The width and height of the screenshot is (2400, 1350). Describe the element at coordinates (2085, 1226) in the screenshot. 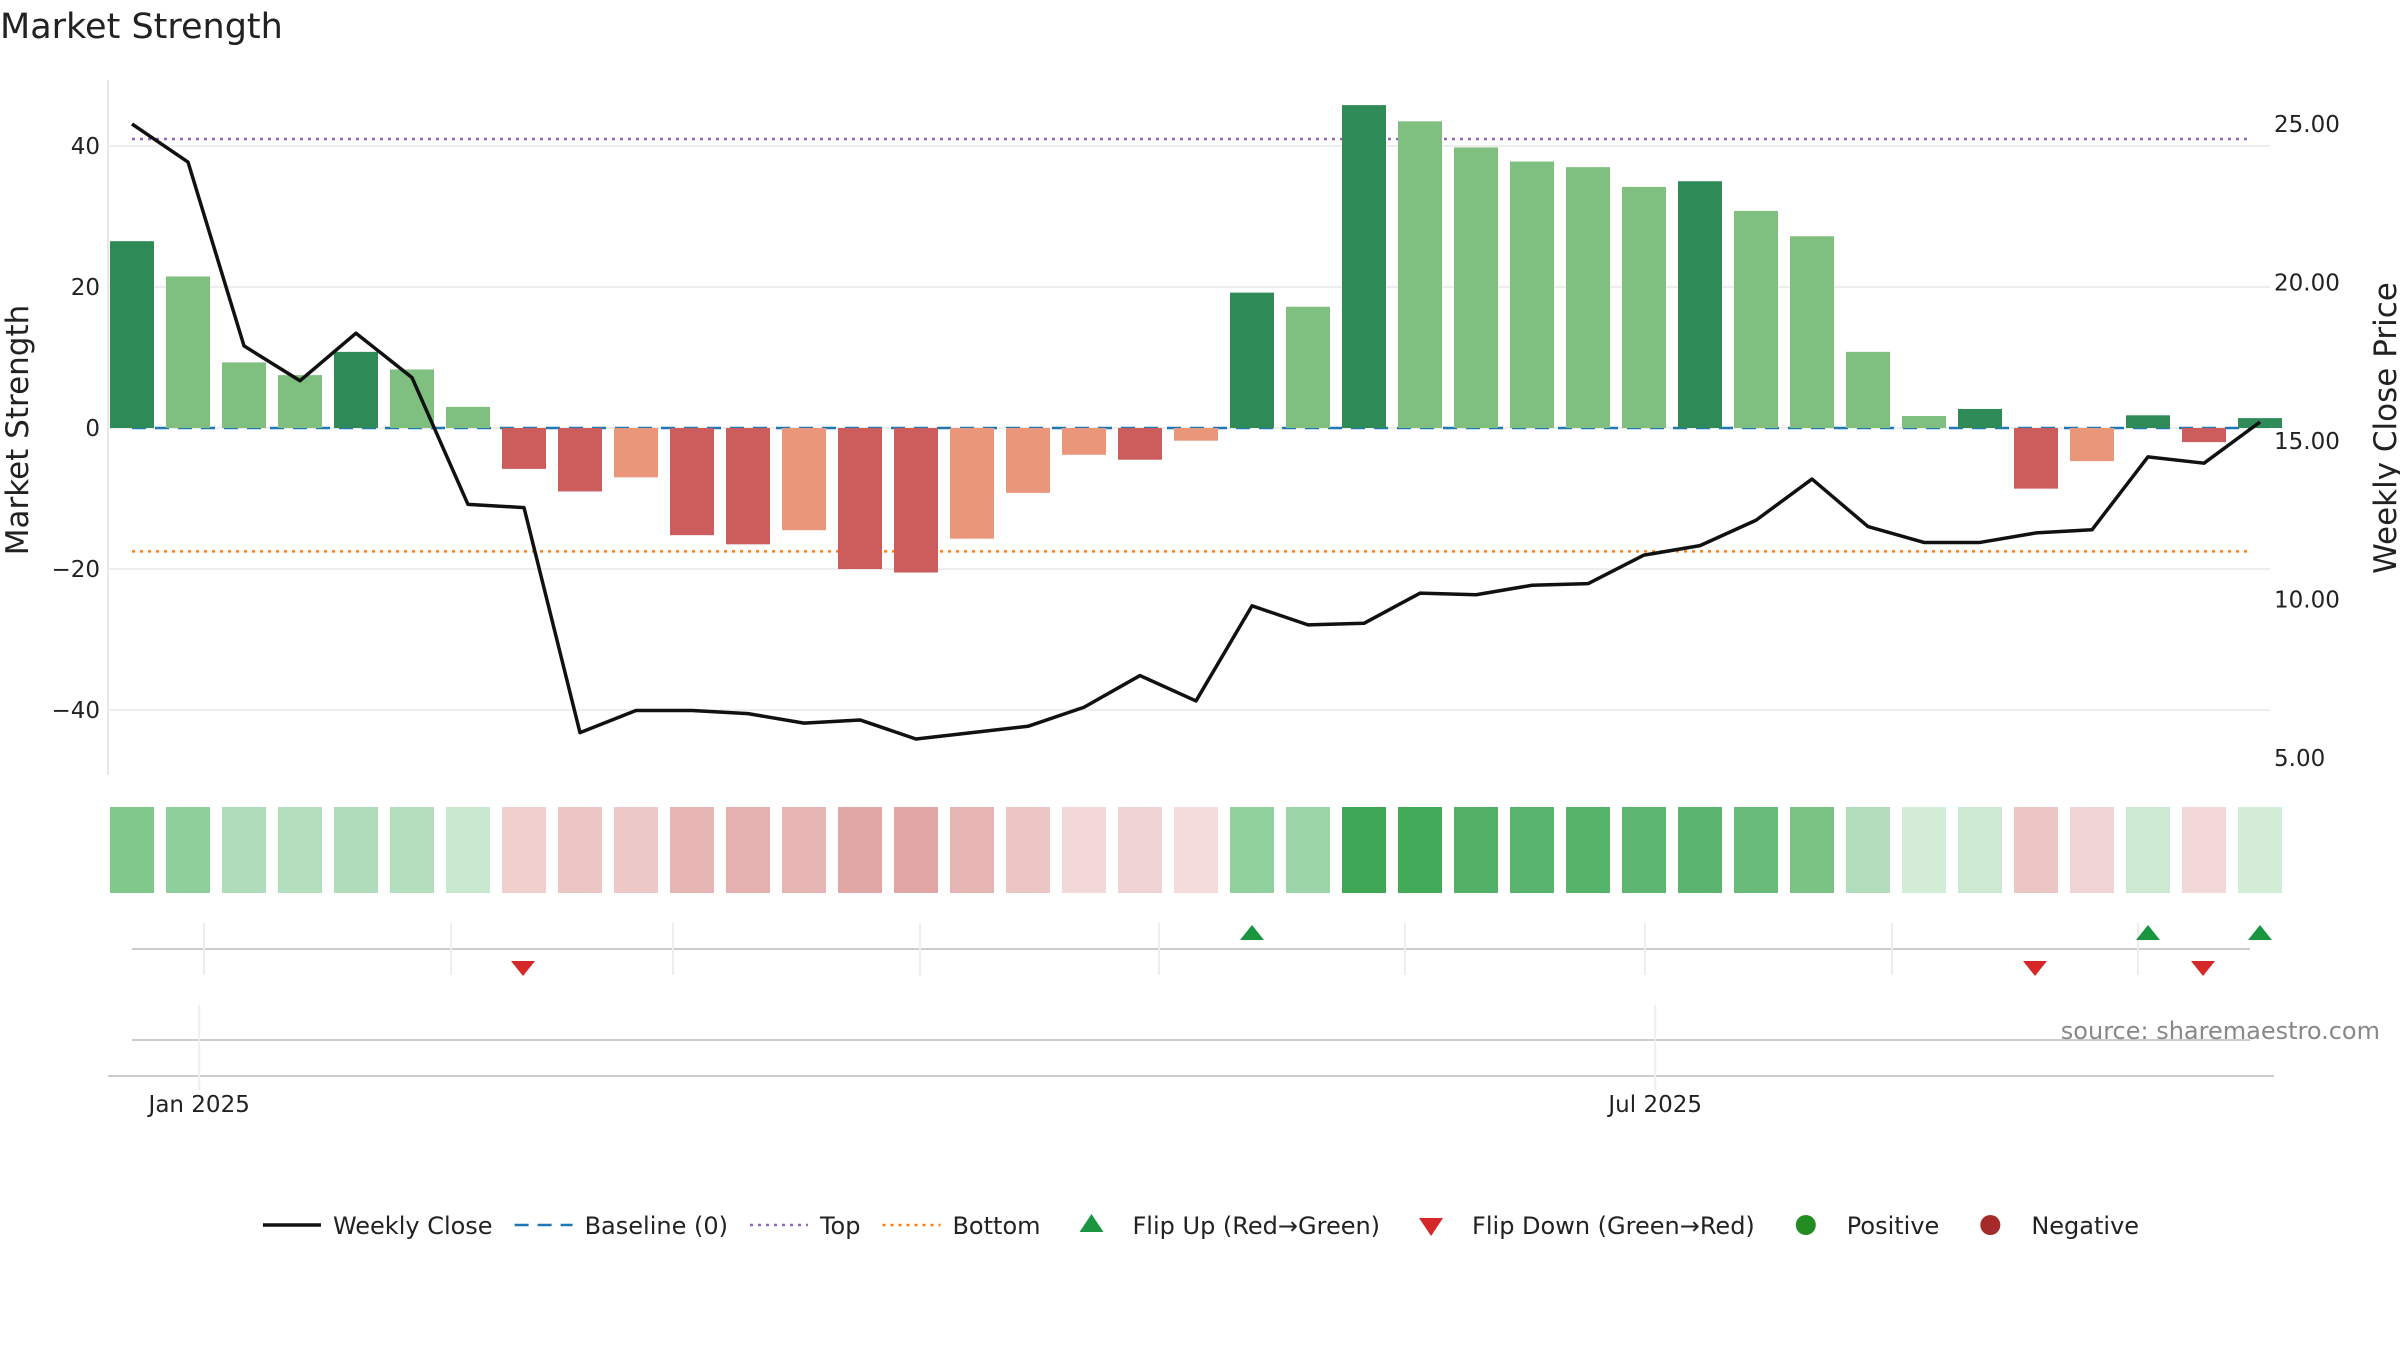

I see `legend-label: Negative` at that location.